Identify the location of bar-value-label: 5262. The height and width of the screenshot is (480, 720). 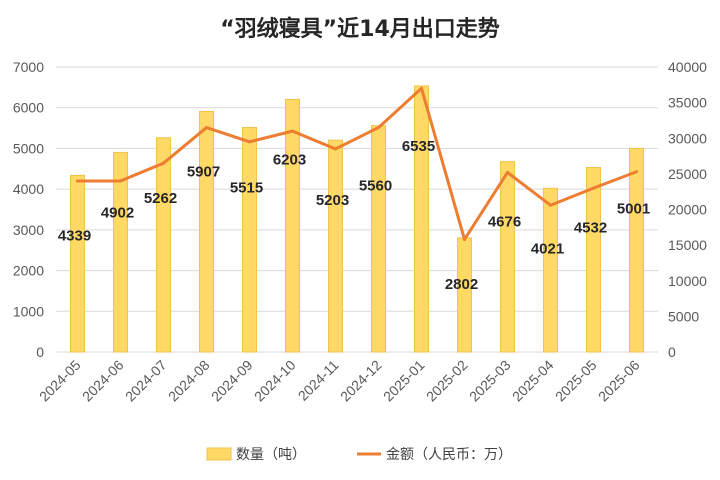
(160, 198).